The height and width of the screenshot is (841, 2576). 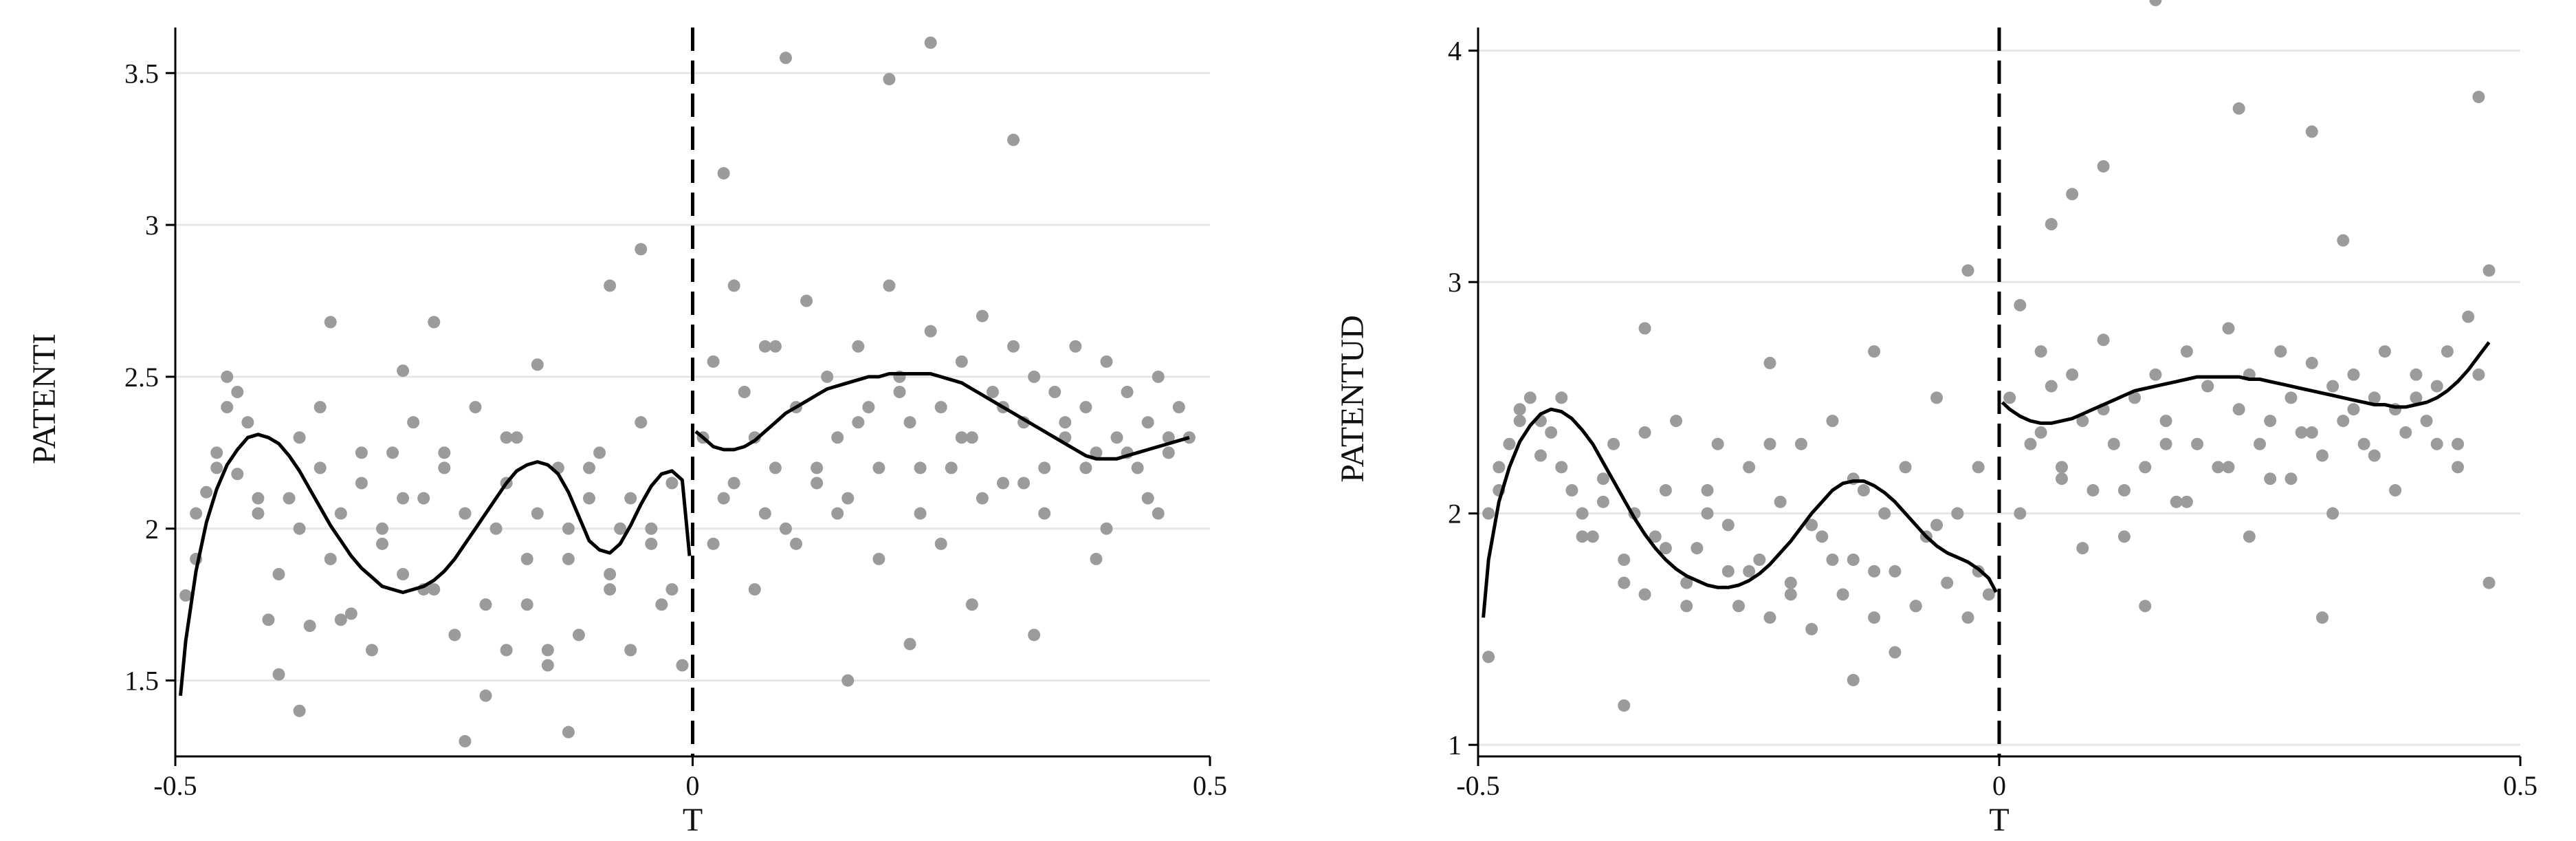 I want to click on x-tick-label: 0.5, so click(x=1210, y=785).